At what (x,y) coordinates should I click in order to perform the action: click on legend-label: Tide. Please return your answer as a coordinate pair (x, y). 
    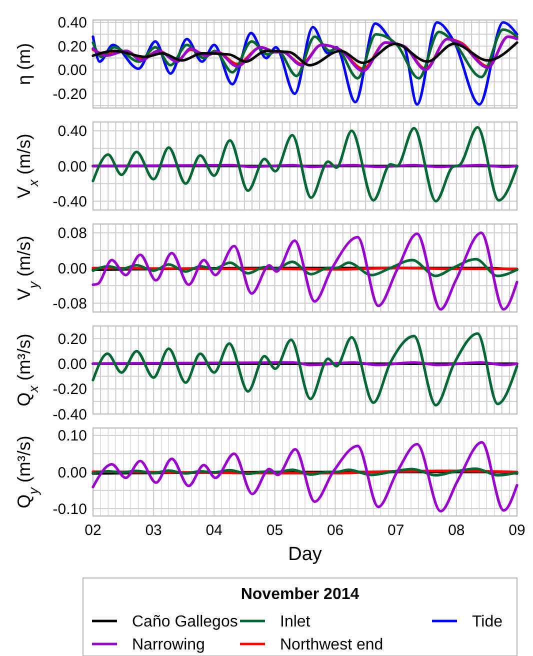
    Looking at the image, I should click on (487, 622).